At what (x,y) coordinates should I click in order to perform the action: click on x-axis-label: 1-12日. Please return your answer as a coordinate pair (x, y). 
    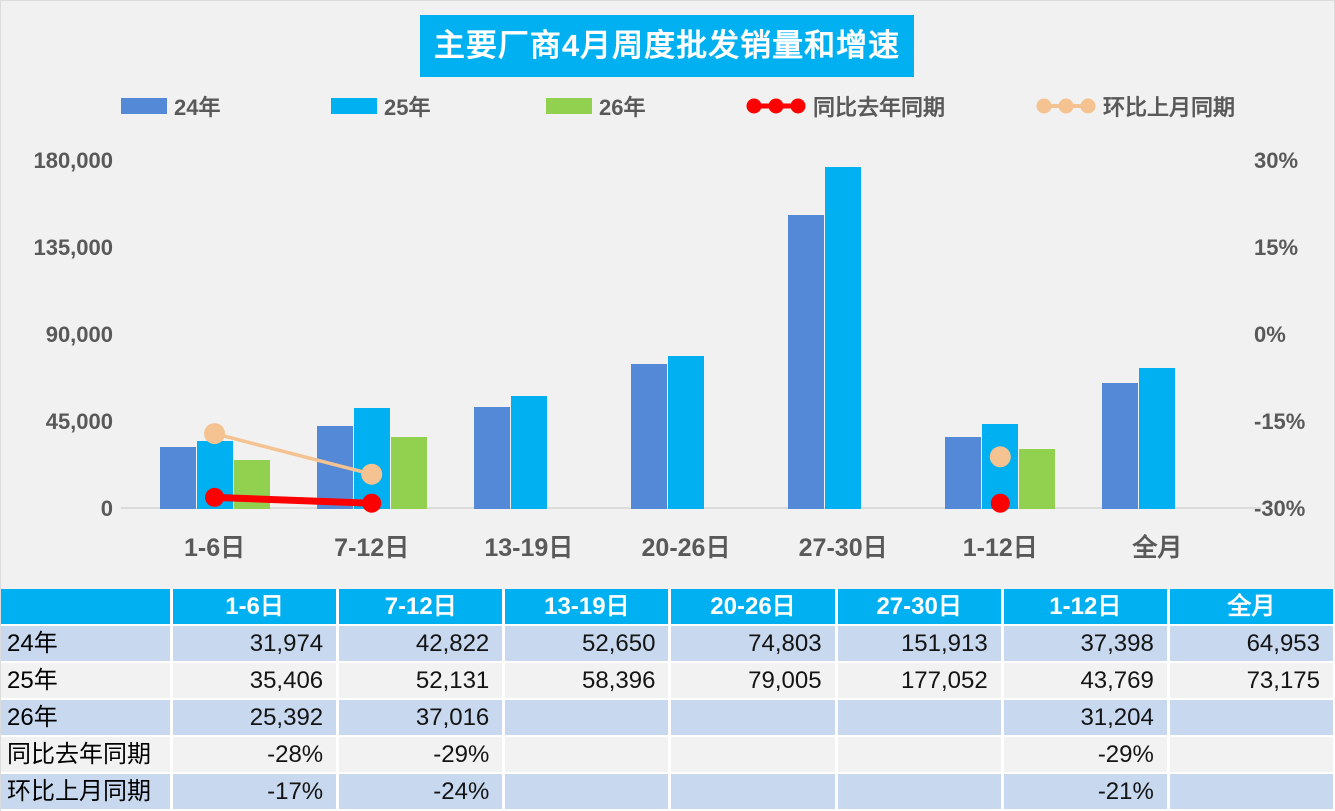
    Looking at the image, I should click on (1000, 548).